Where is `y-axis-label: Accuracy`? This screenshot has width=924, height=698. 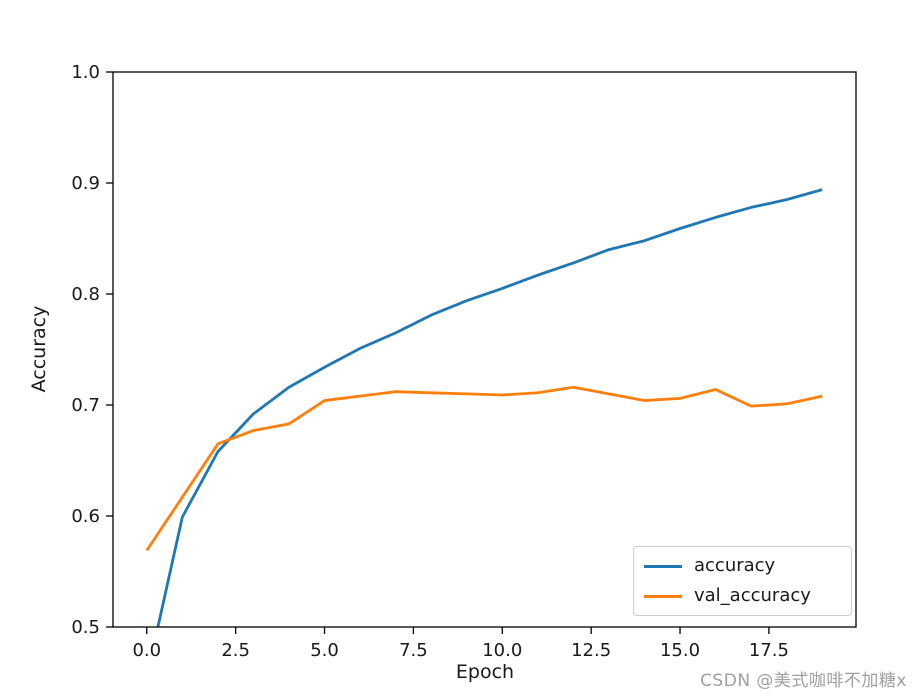
y-axis-label: Accuracy is located at coordinates (39, 349).